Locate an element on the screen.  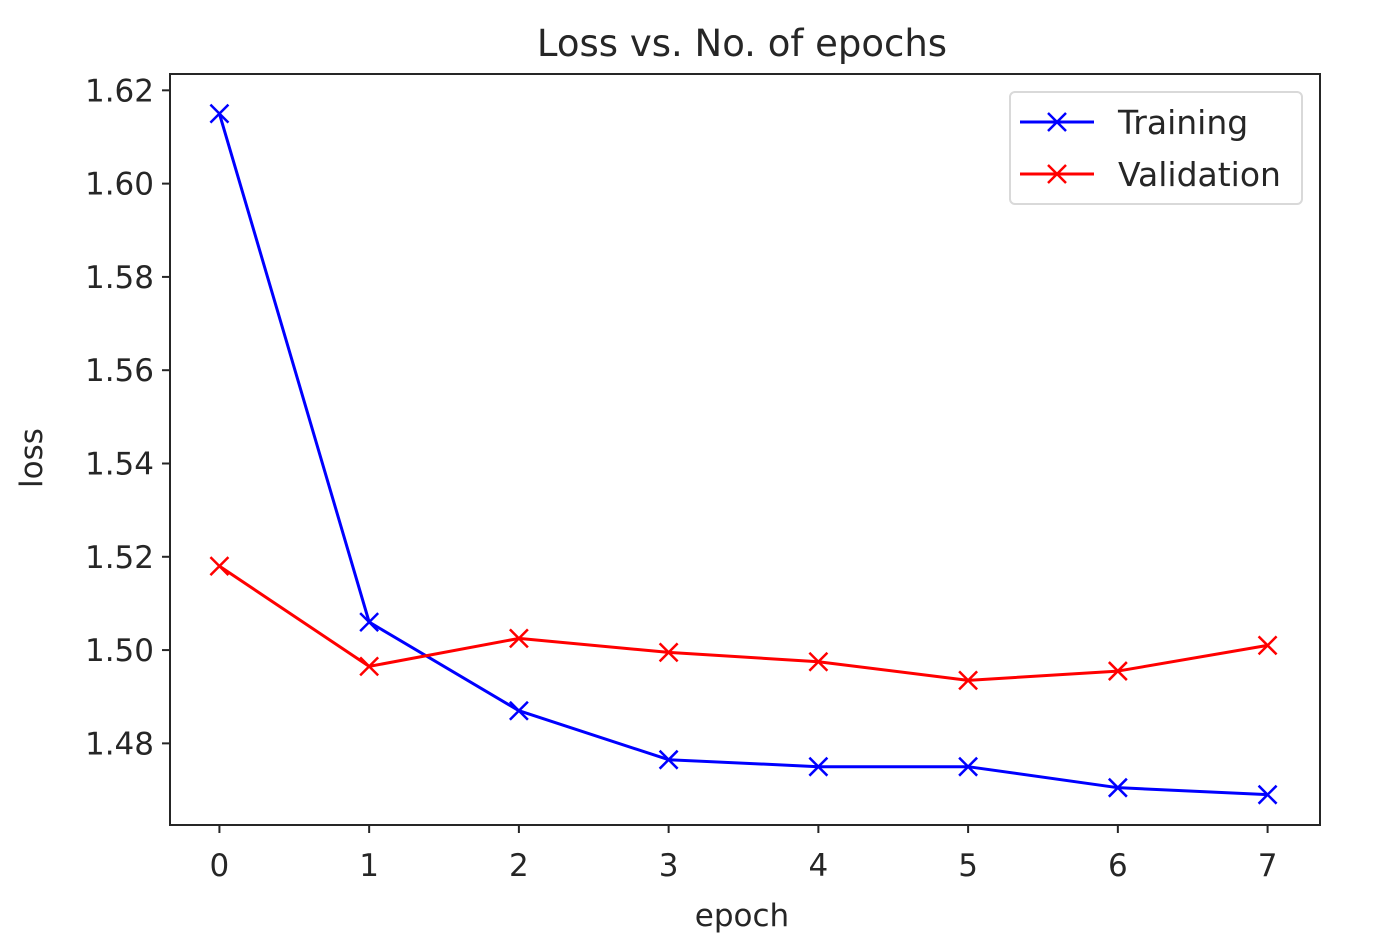
y-tick-label: 1.52 is located at coordinates (119, 558).